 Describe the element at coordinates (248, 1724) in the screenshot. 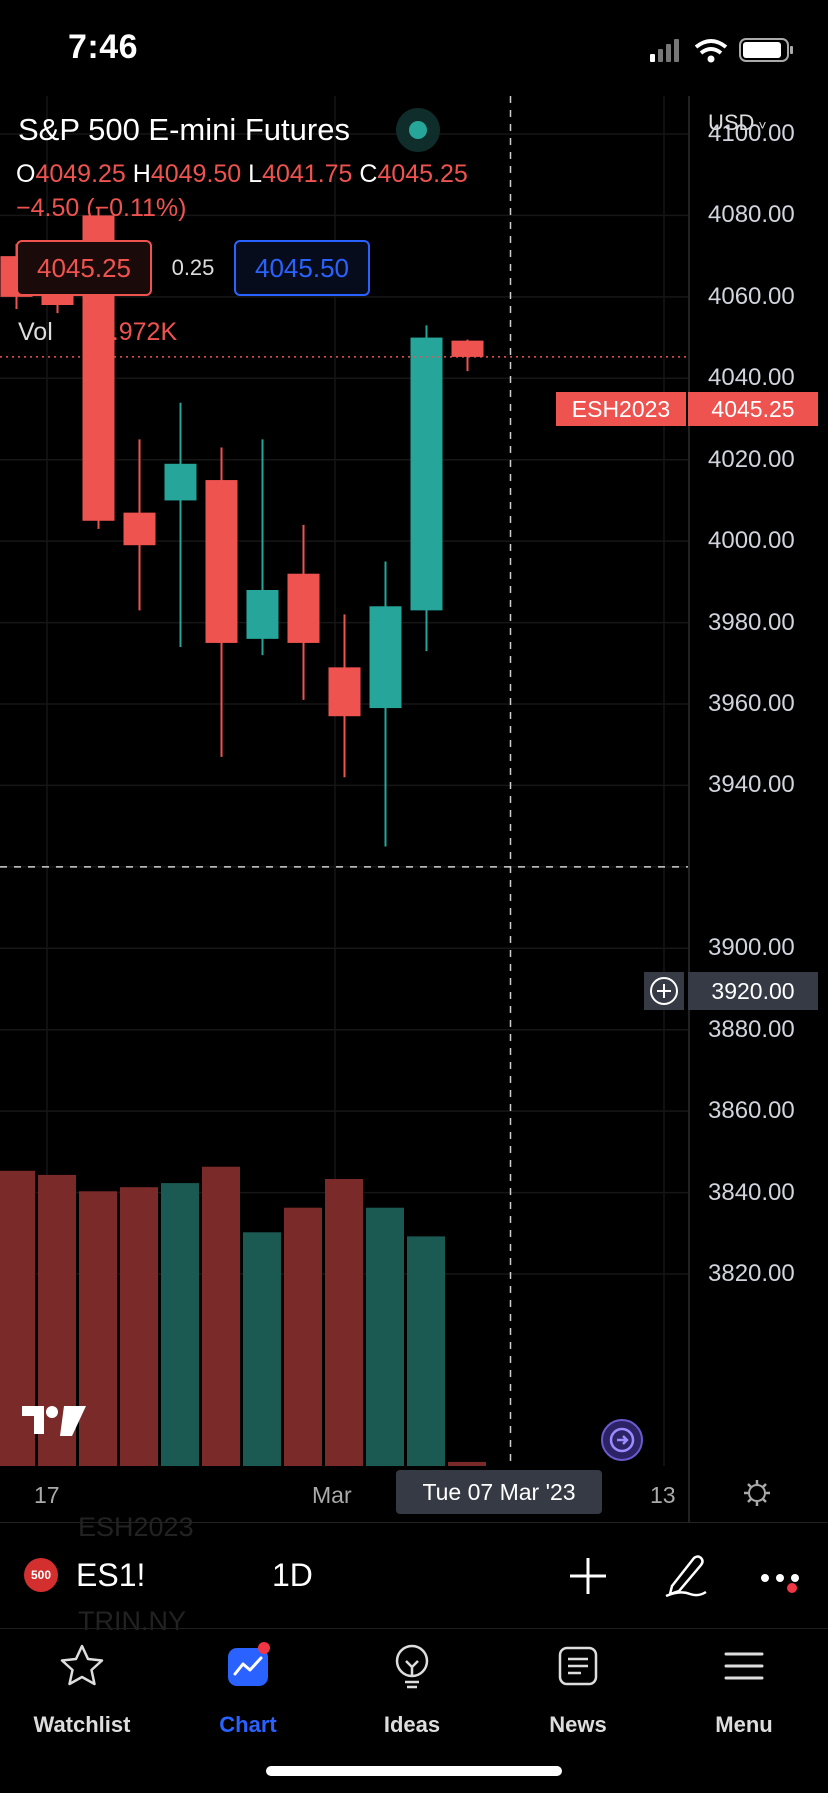

I see `nav-chart-label: Chart` at that location.